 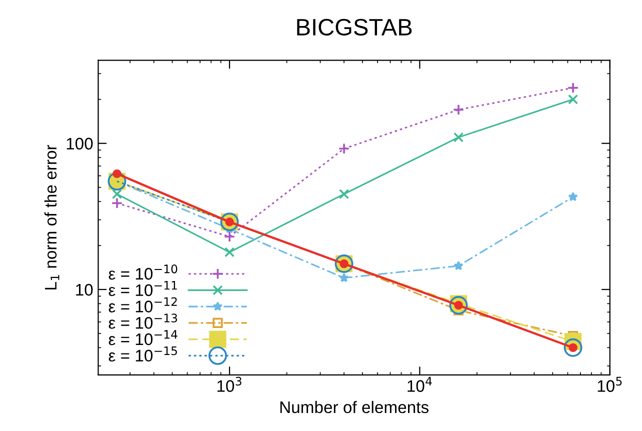 What do you see at coordinates (354, 27) in the screenshot?
I see `chart-title: BICGSTAB` at bounding box center [354, 27].